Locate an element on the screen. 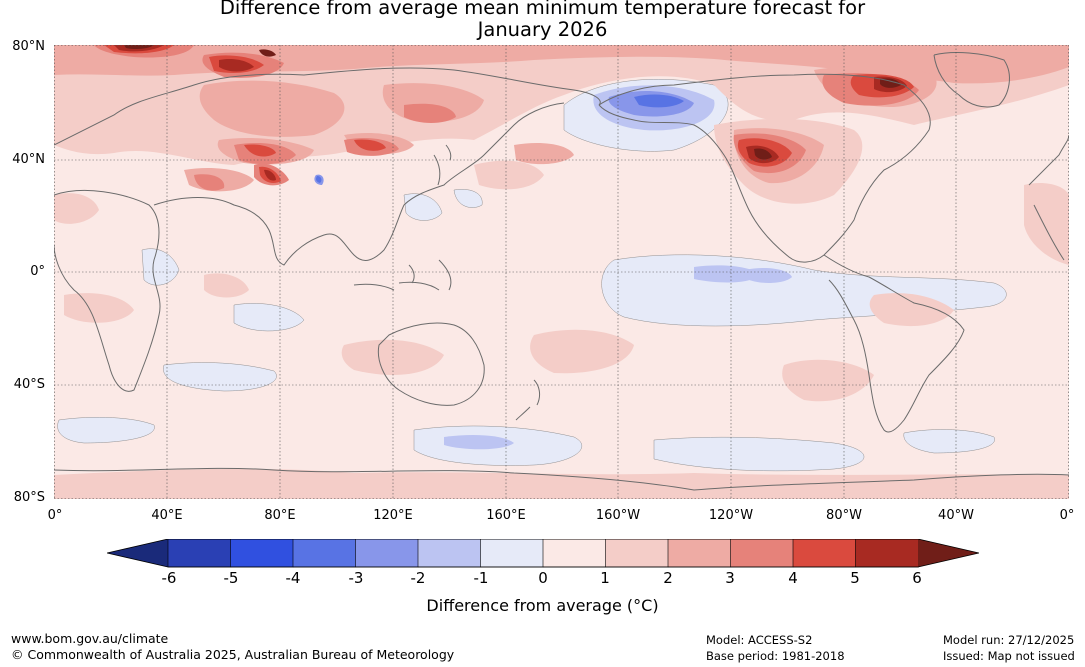 Image resolution: width=1085 pixels, height=667 pixels. coastline-new-zealand is located at coordinates (528, 400).